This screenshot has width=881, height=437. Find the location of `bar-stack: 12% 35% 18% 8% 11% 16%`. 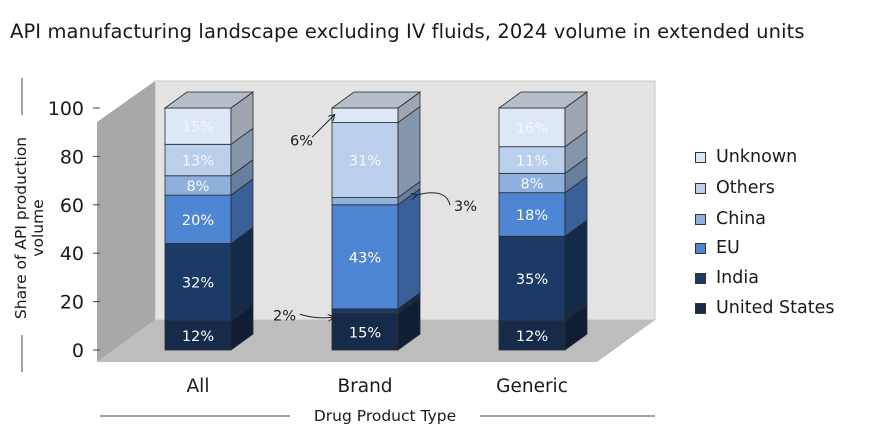

bar-stack: 12% 35% 18% 8% 11% 16% is located at coordinates (543, 221).